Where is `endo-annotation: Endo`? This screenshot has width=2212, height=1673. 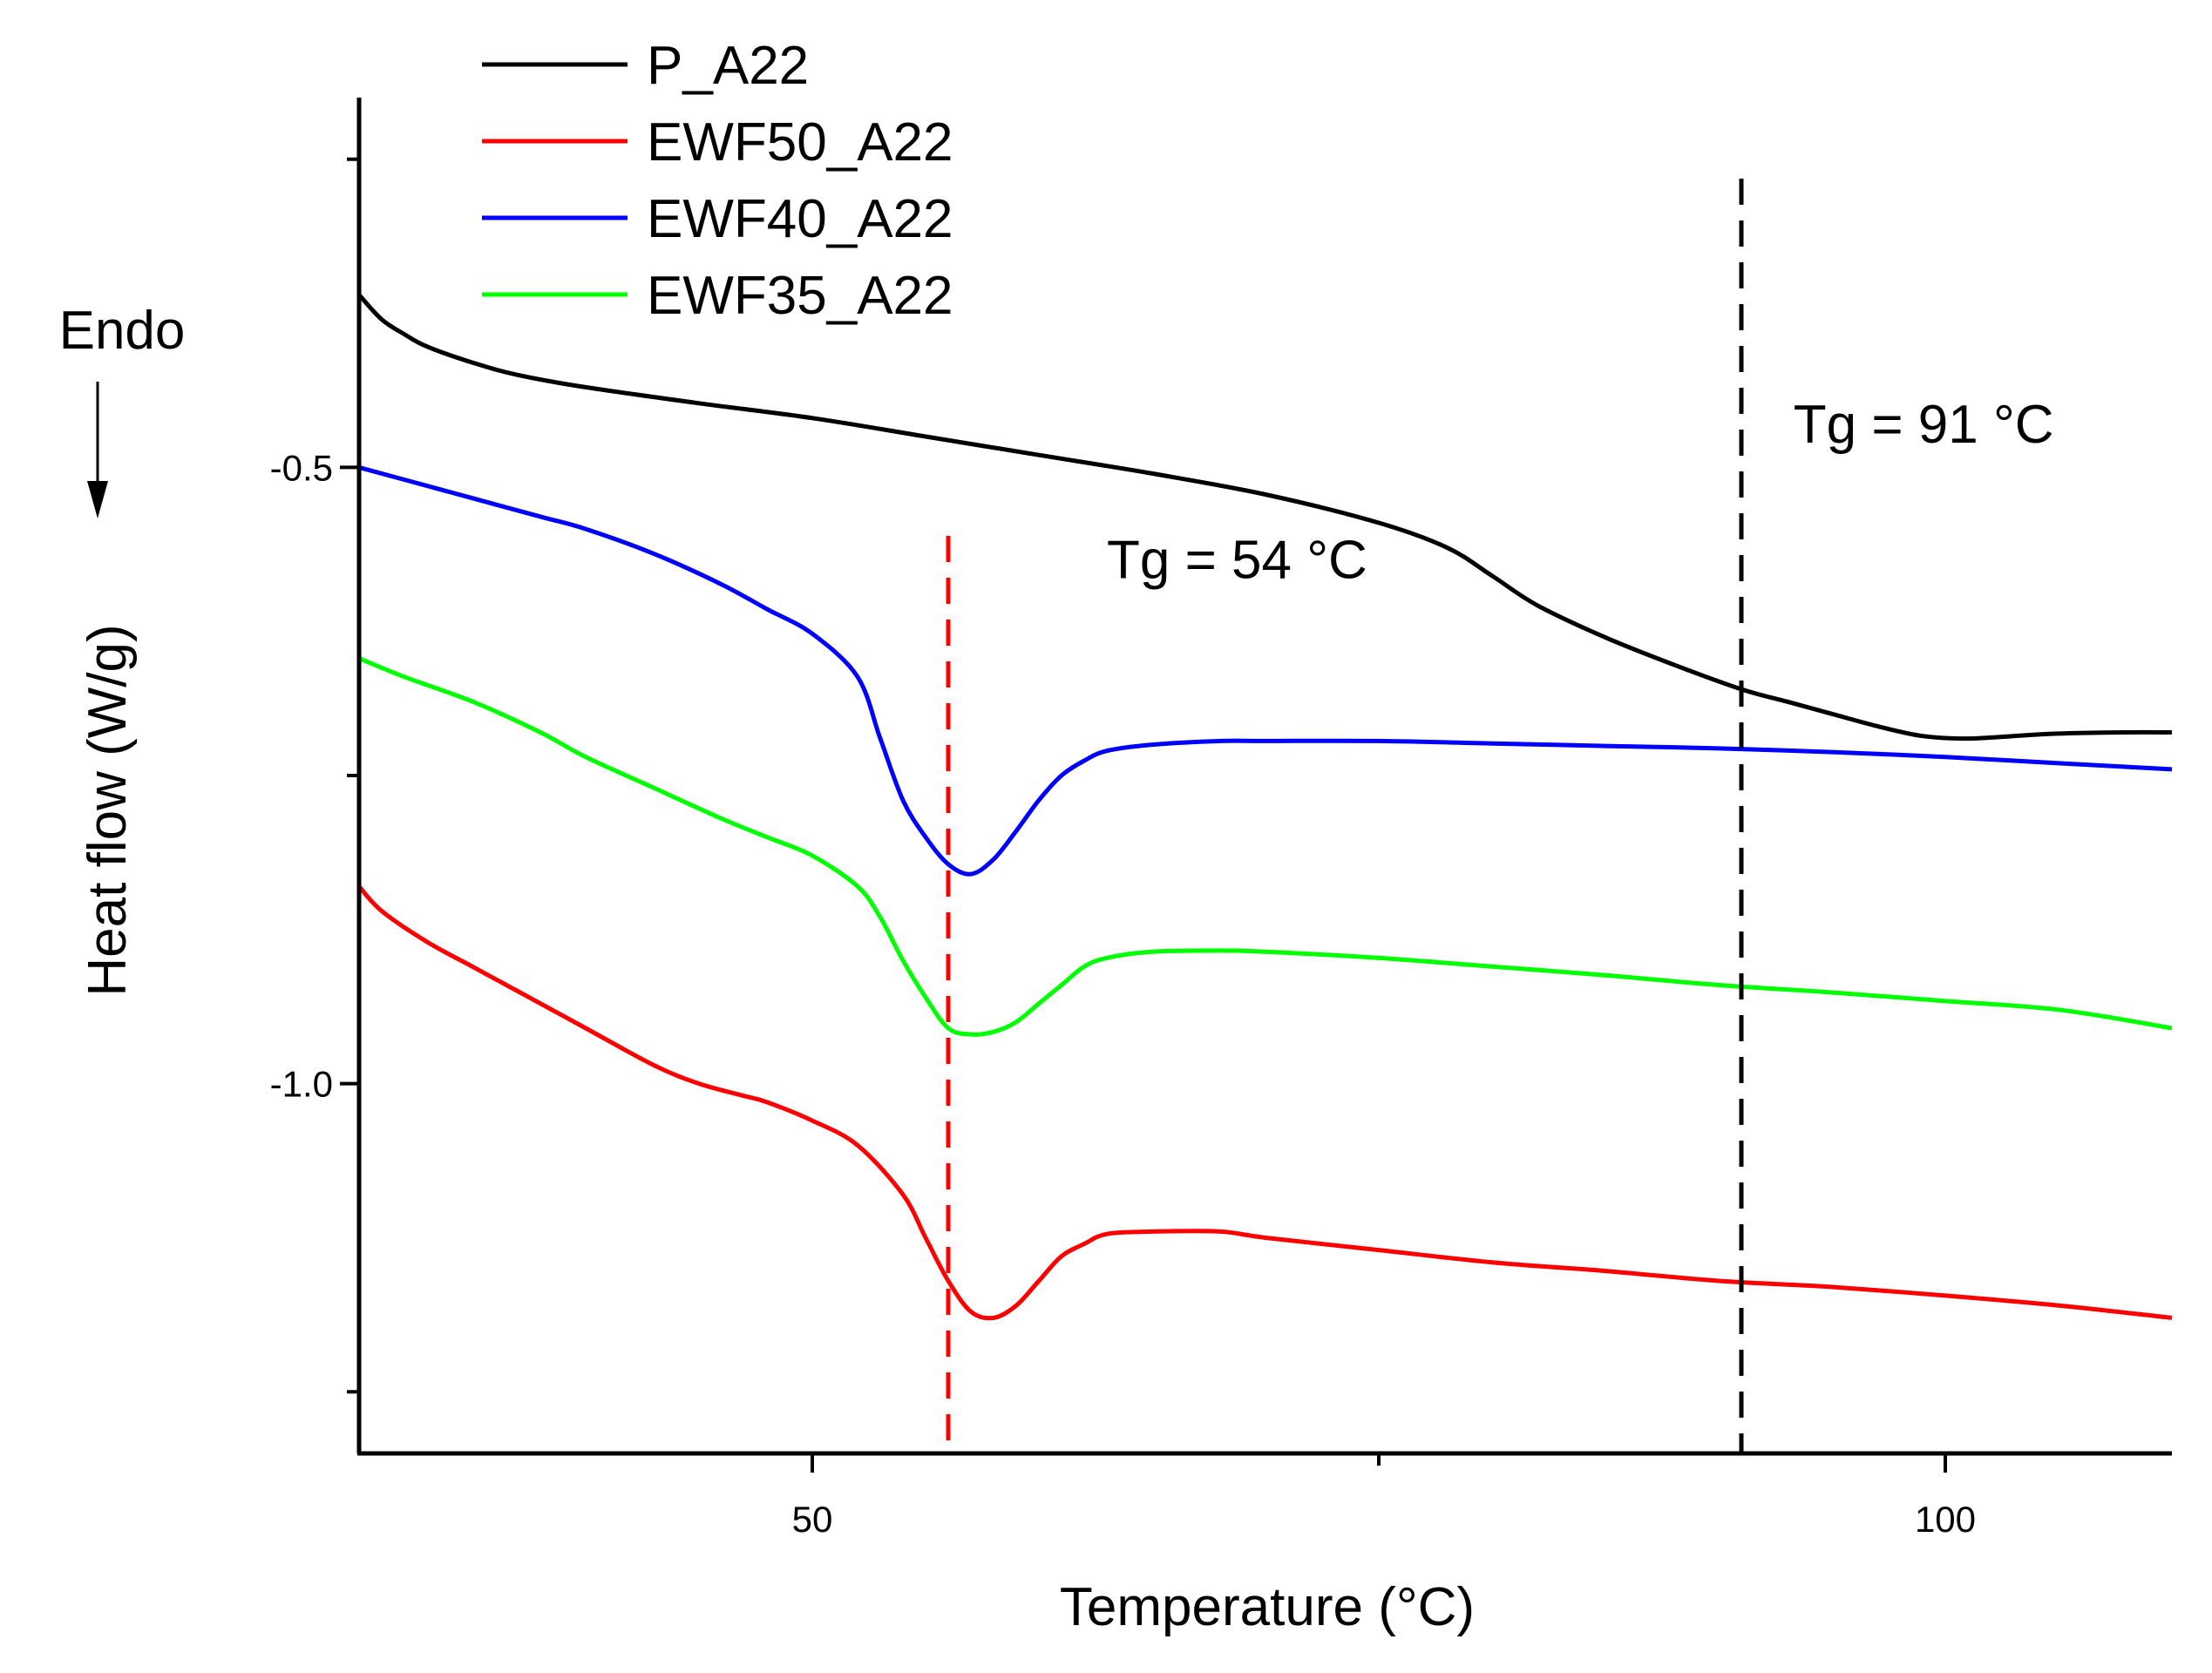 endo-annotation: Endo is located at coordinates (122, 409).